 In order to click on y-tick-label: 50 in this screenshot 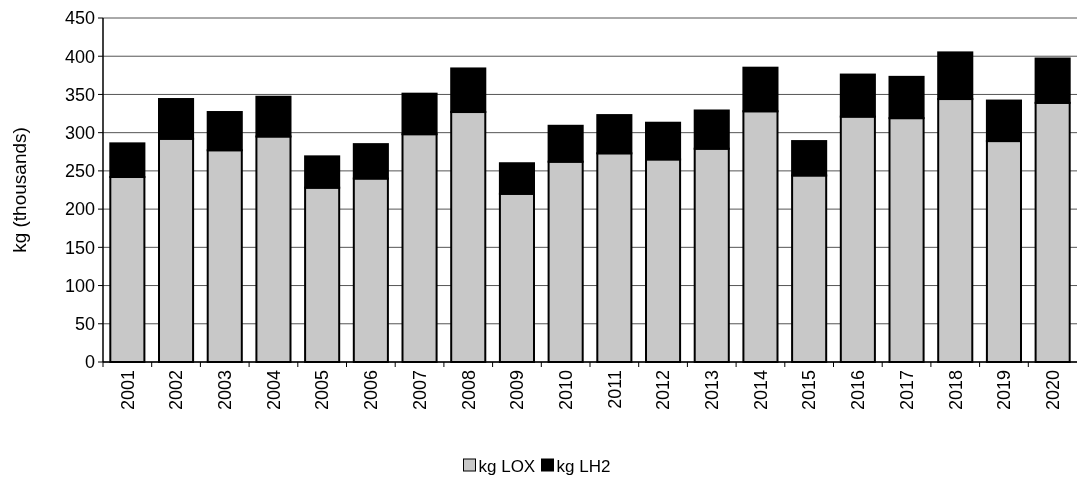, I will do `click(84, 324)`.